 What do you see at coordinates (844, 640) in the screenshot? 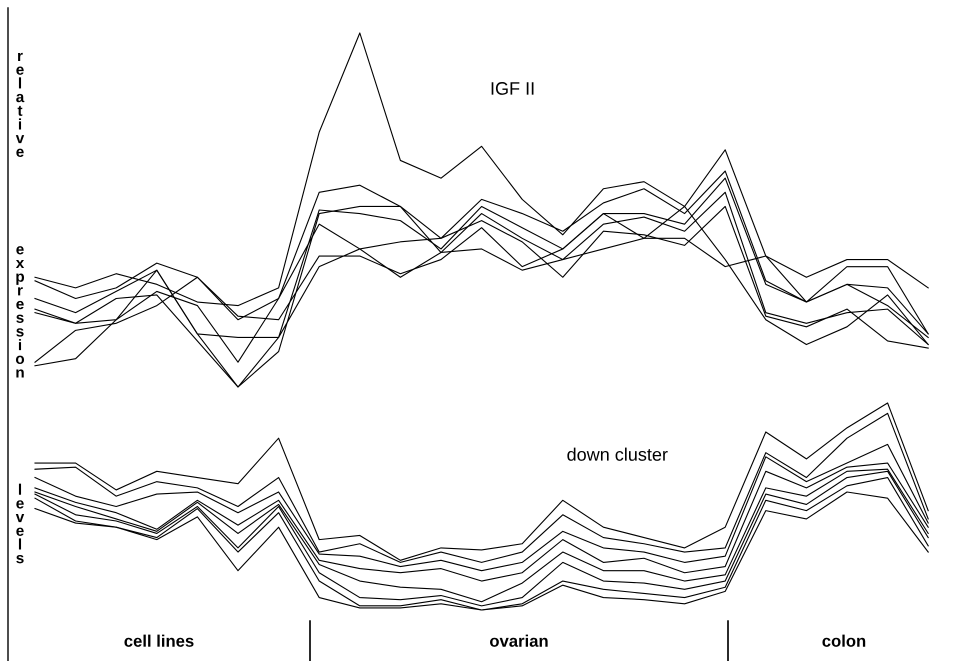
I see `text: colon` at bounding box center [844, 640].